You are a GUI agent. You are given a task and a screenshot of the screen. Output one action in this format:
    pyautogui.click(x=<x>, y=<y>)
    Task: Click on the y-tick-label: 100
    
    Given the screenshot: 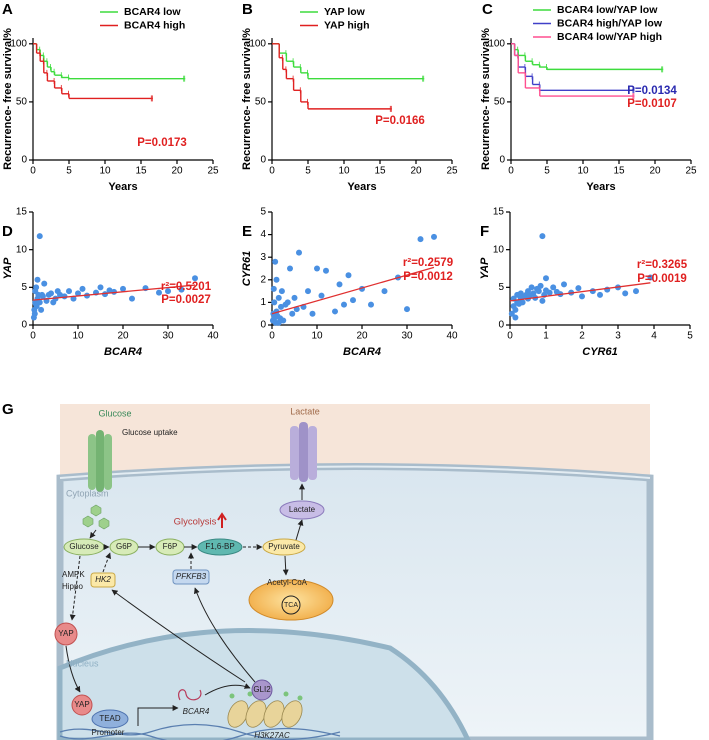 What is the action you would take?
    pyautogui.click(x=496, y=43)
    